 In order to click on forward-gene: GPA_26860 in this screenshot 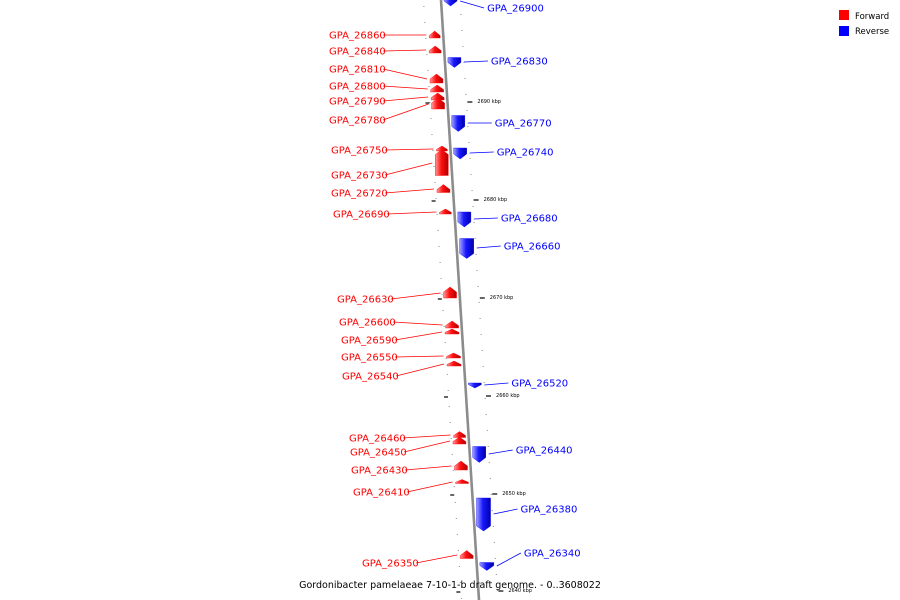, I will do `click(385, 36)`.